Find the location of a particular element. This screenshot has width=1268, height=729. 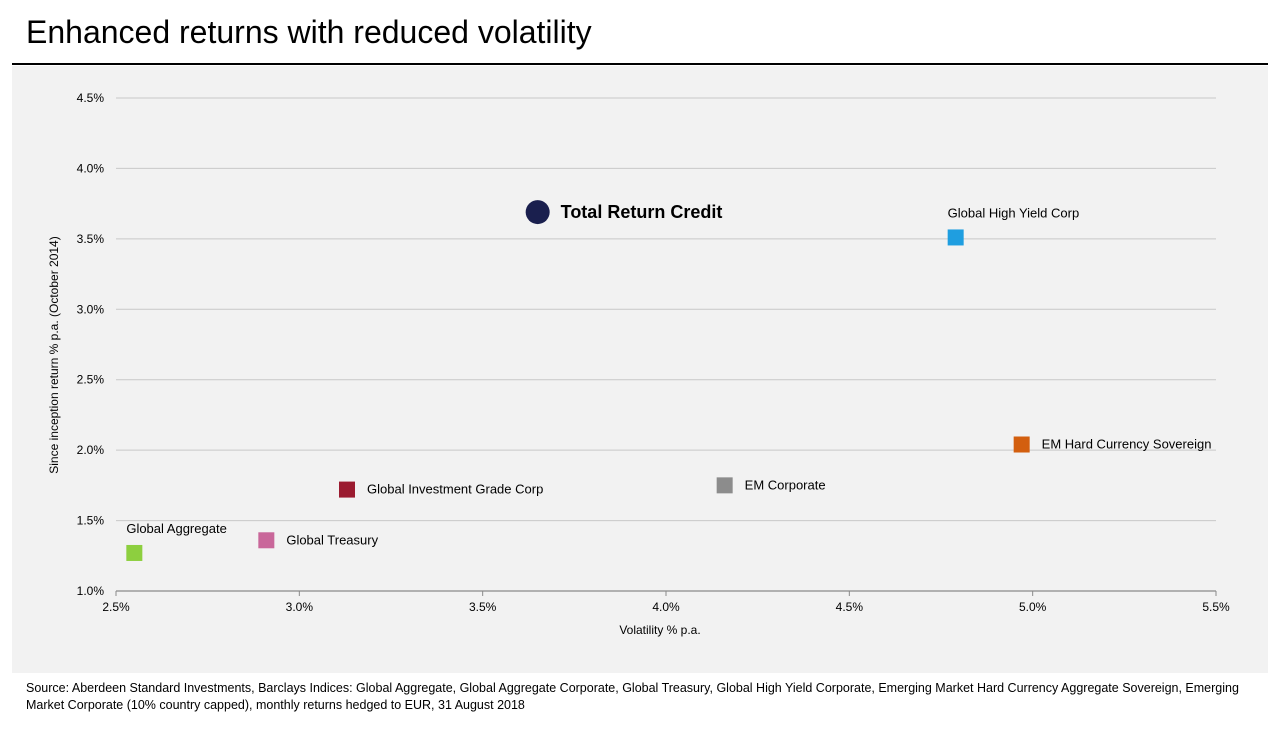

y-tick-label: 4.5% is located at coordinates (91, 98).